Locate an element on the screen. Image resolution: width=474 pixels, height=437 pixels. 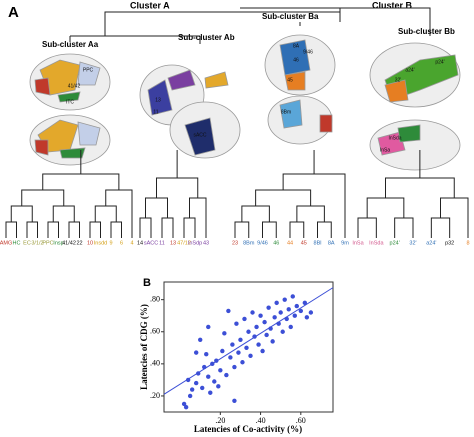
y-tick-label: .20 is located at coordinates (155, 395).